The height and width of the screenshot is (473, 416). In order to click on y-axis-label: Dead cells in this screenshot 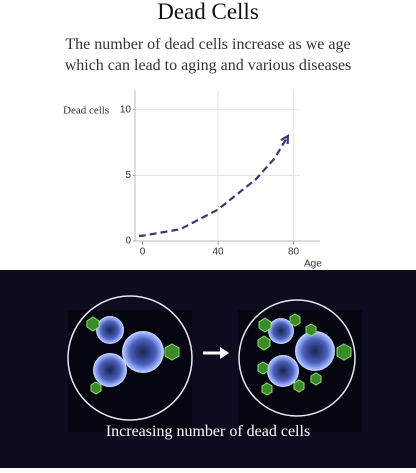, I will do `click(86, 111)`.